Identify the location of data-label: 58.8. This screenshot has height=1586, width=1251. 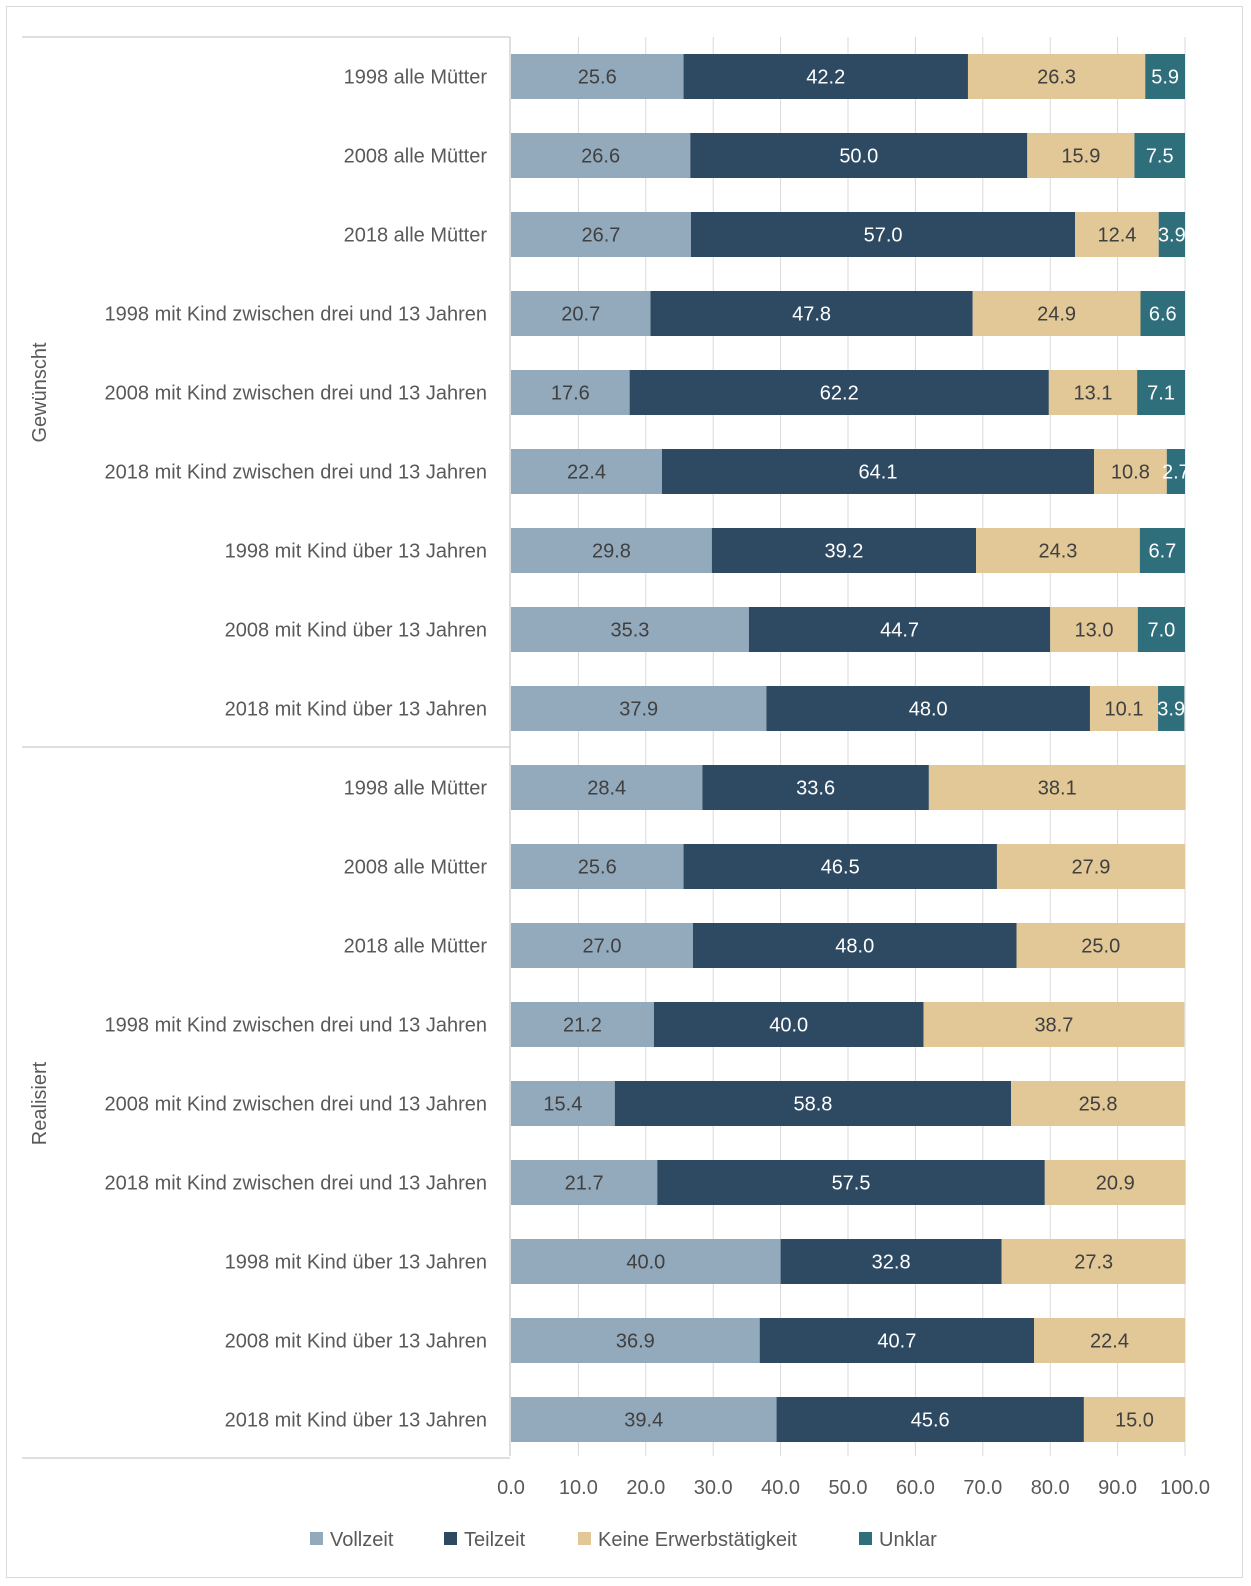
(812, 1105).